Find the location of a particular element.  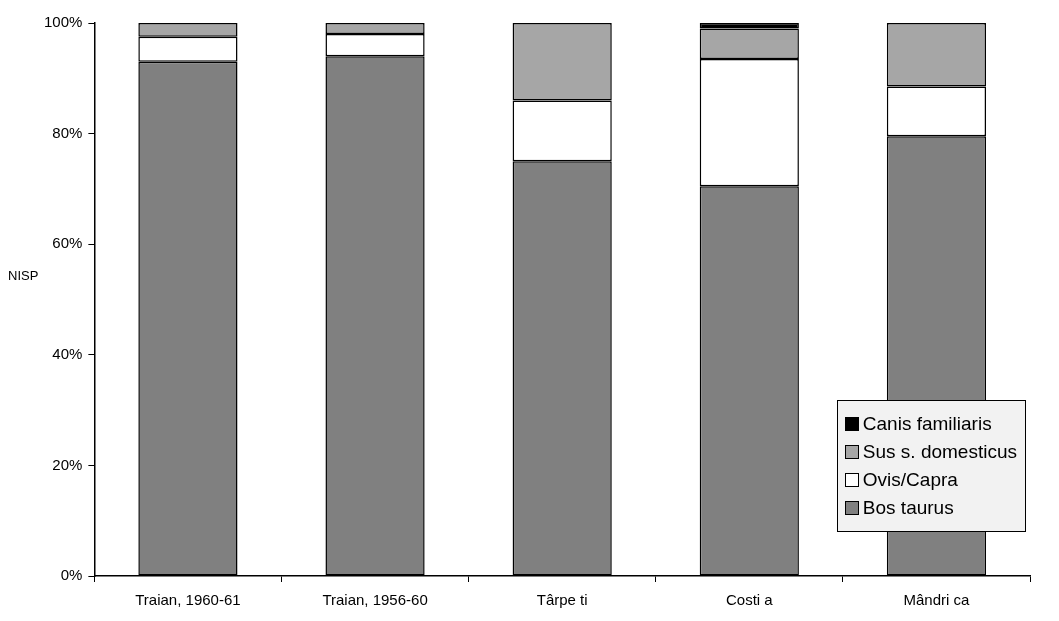

x-tick-label: Traian, 1956-60 is located at coordinates (375, 600).